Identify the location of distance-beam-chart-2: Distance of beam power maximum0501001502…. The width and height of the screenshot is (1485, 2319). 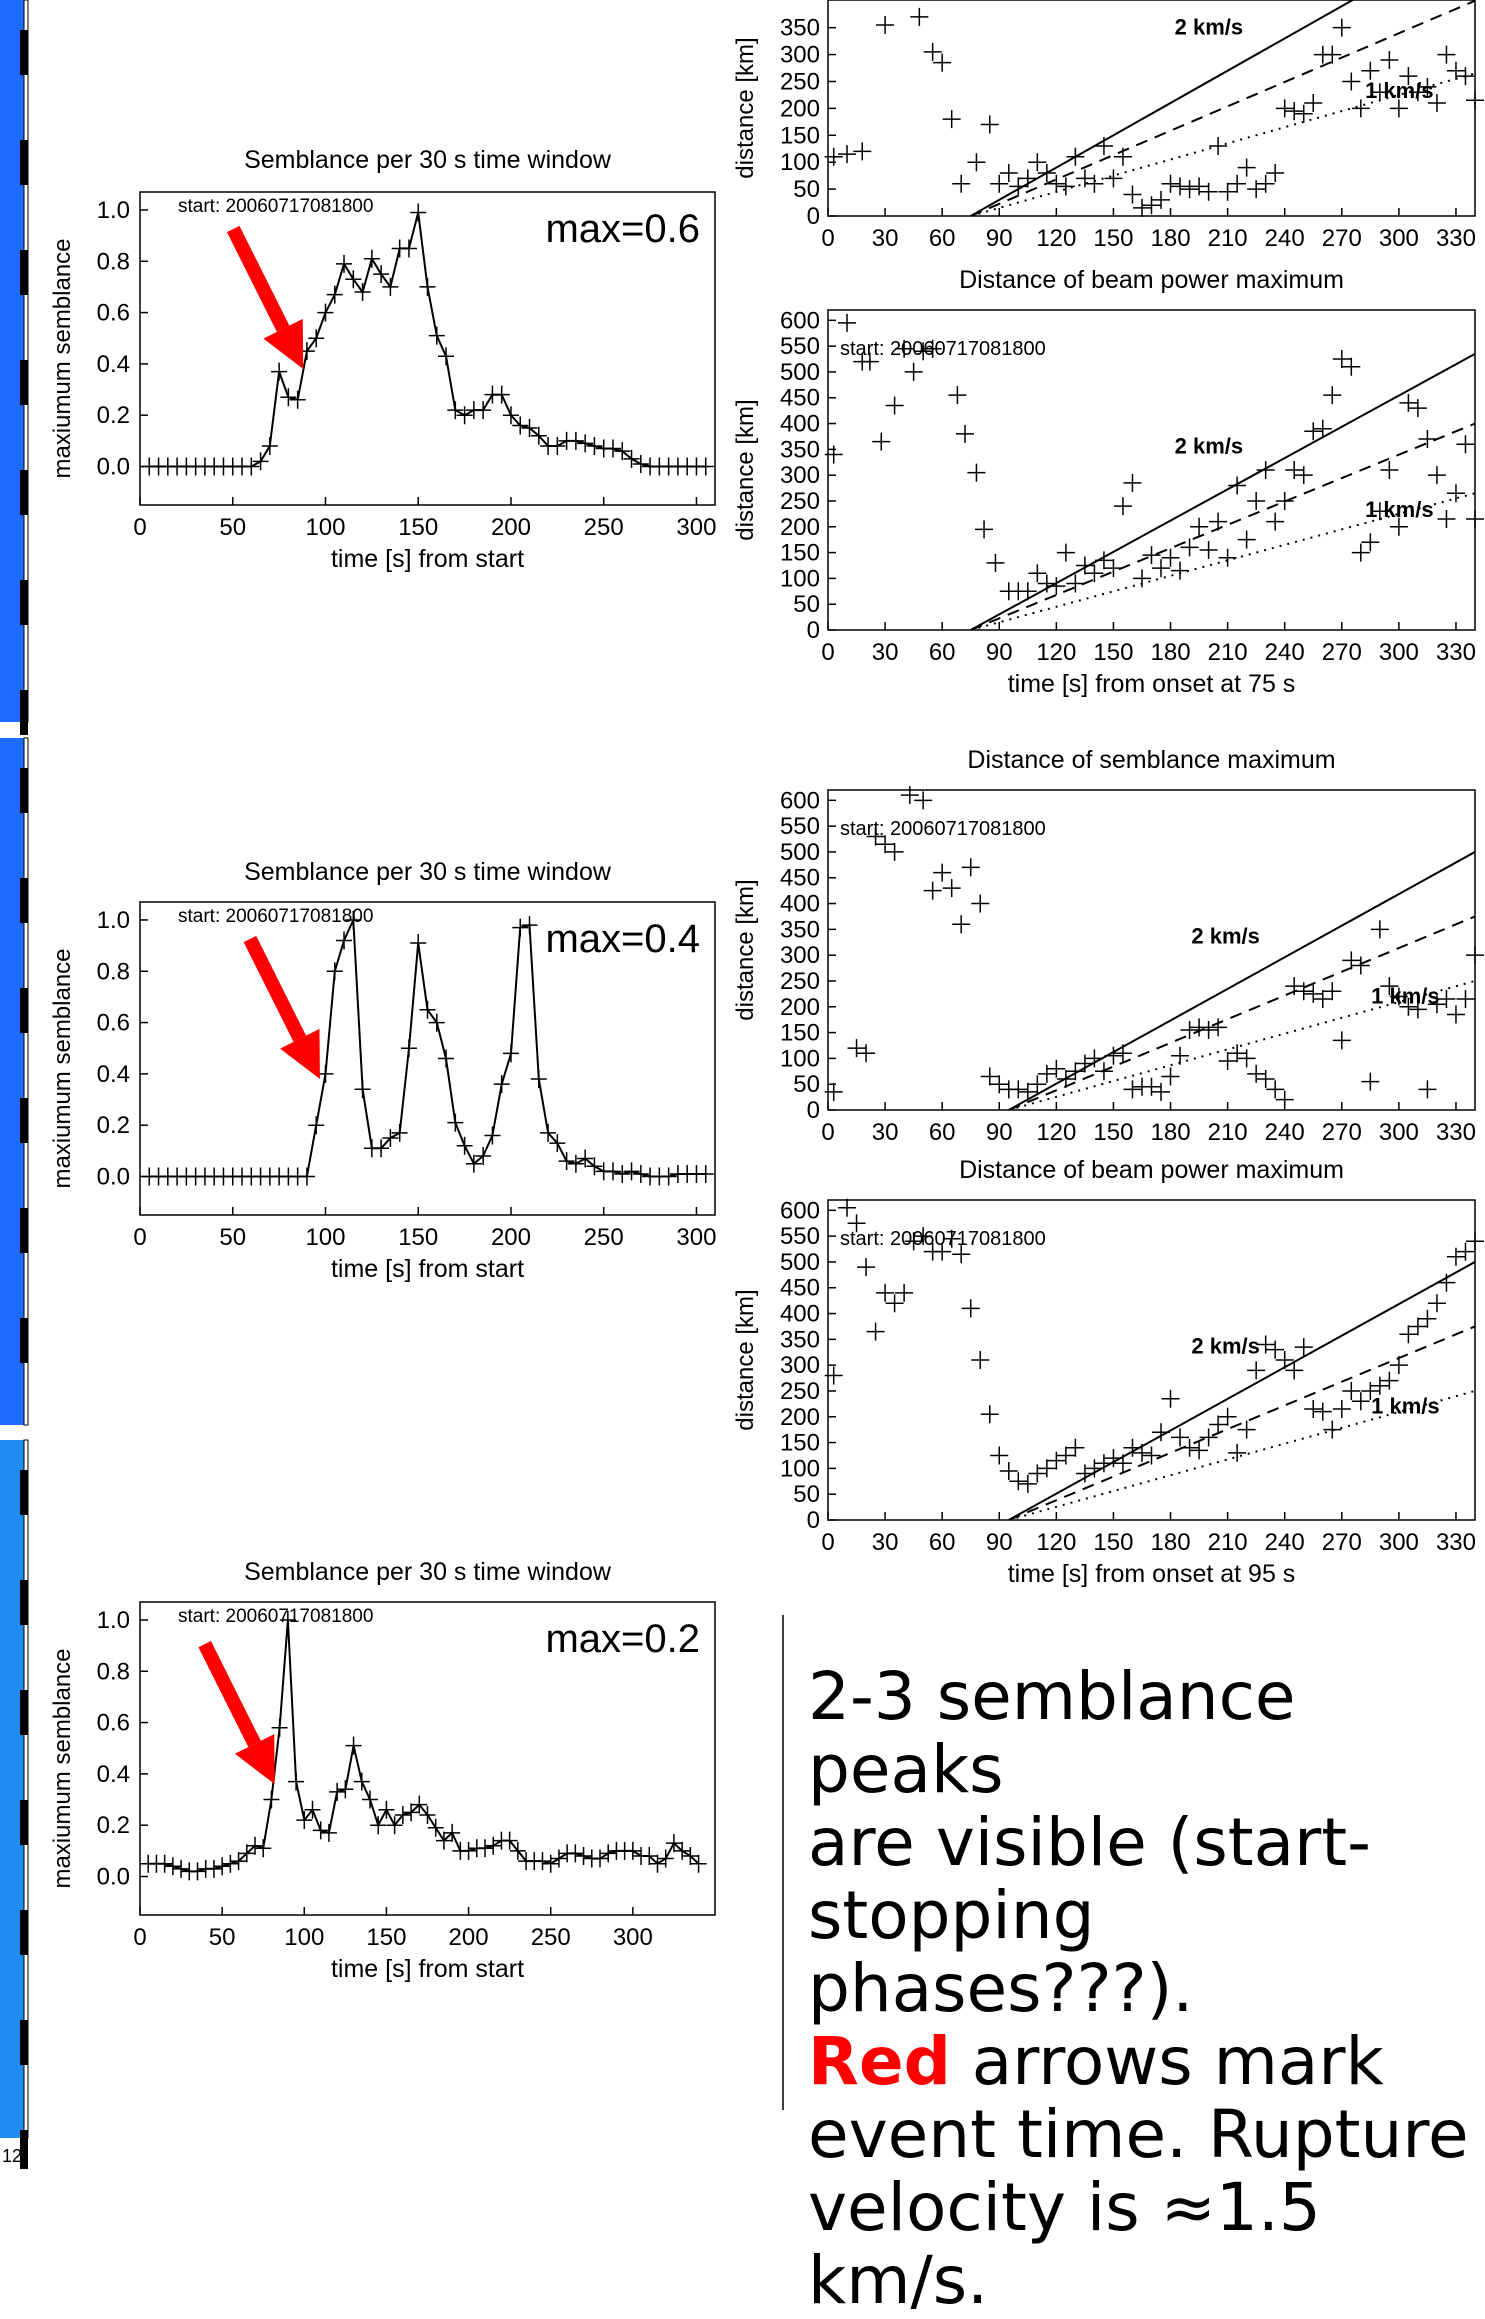
(1108, 1372).